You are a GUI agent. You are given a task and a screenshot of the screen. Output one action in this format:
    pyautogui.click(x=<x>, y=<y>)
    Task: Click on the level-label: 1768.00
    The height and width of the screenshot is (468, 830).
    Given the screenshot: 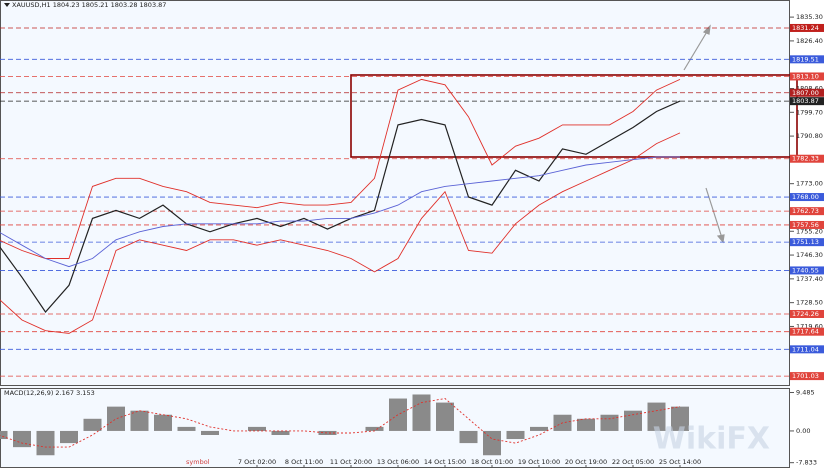 What is the action you would take?
    pyautogui.click(x=805, y=197)
    